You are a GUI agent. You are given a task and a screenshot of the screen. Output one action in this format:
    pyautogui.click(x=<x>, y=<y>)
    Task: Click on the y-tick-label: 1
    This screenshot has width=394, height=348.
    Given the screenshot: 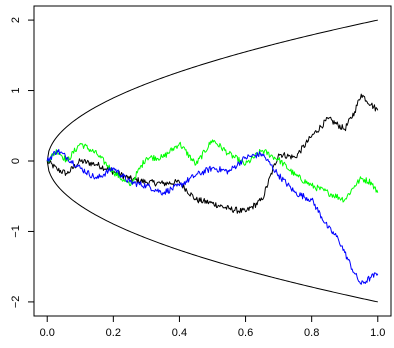 What is the action you would take?
    pyautogui.click(x=16, y=90)
    